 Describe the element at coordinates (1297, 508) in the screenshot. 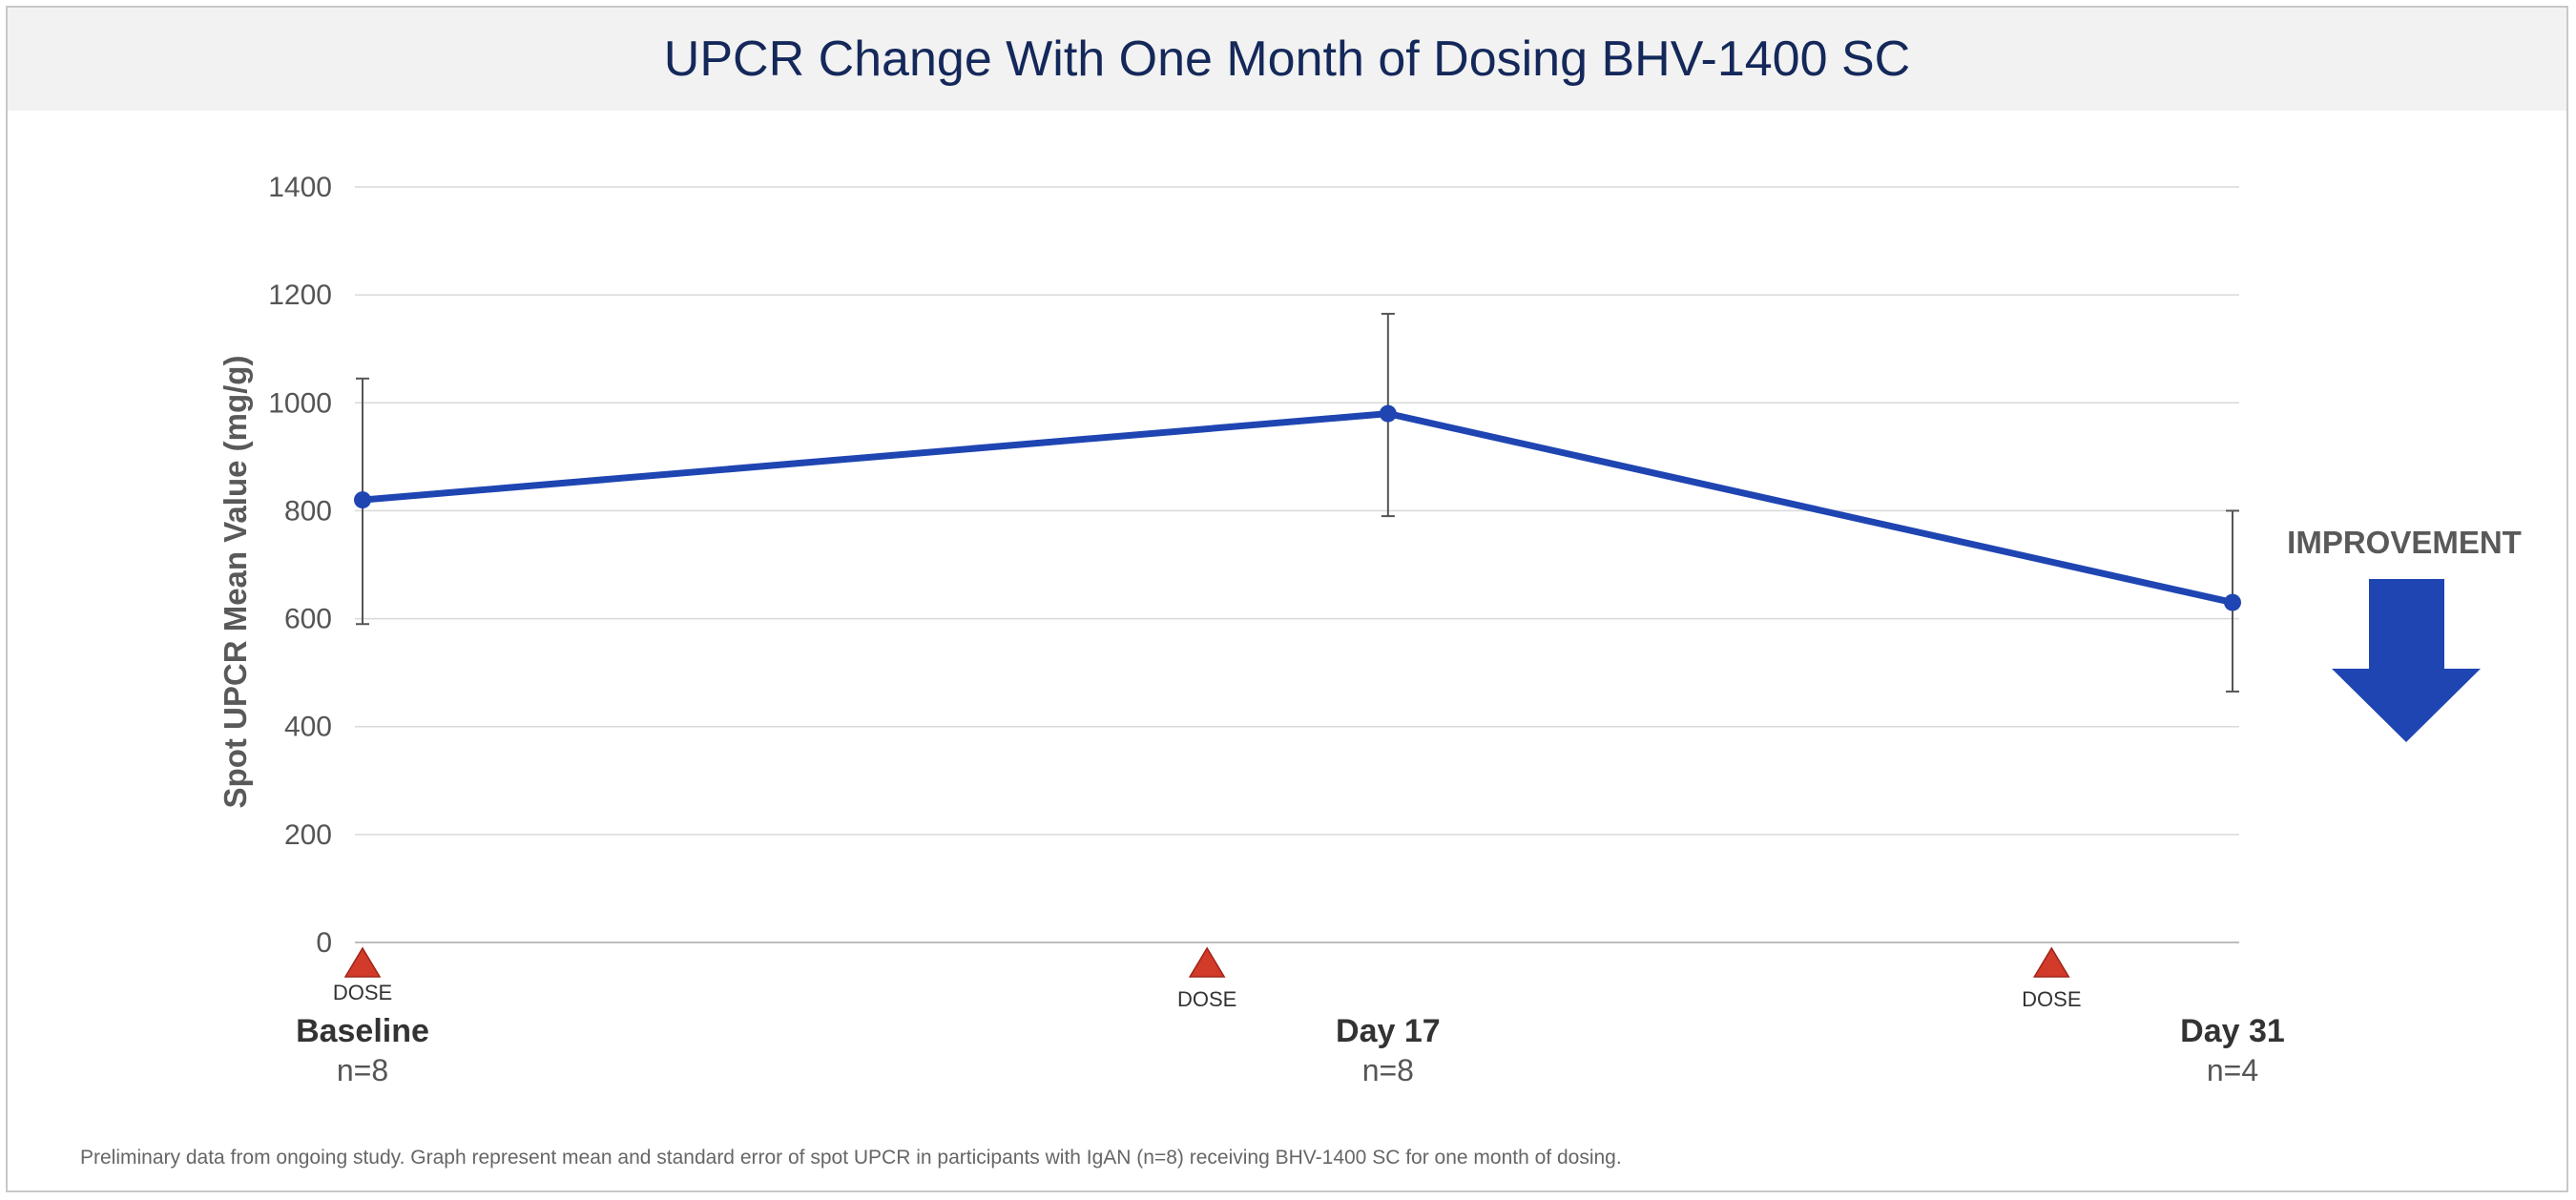

I see `series-line` at that location.